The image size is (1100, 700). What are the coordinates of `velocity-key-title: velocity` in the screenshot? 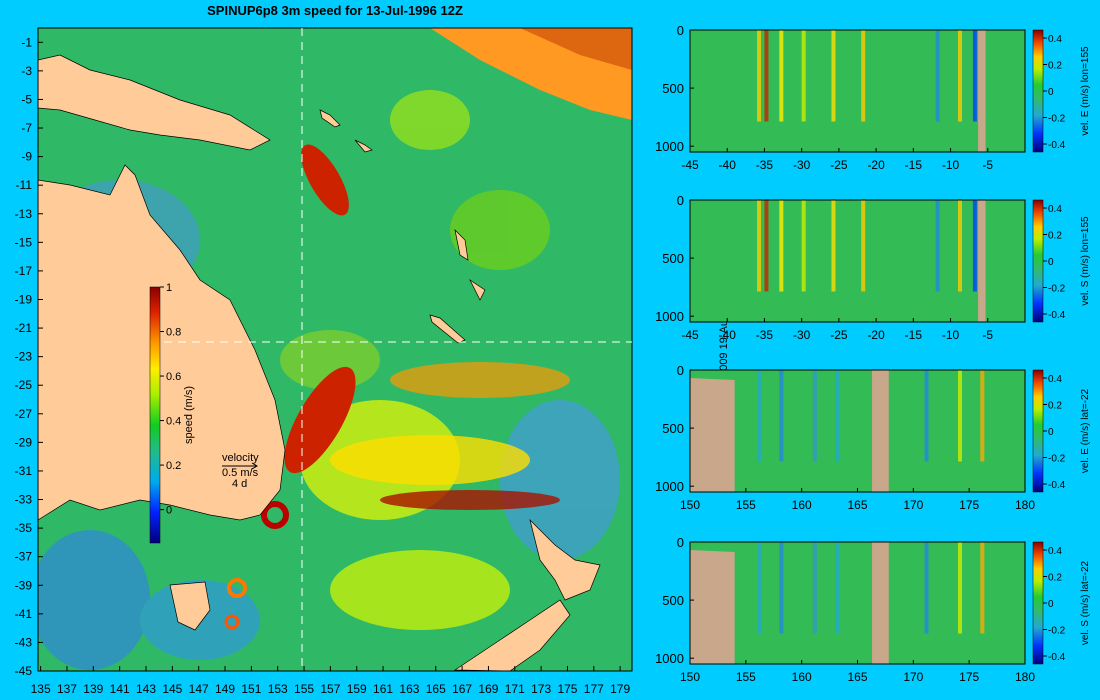 It's located at (240, 458).